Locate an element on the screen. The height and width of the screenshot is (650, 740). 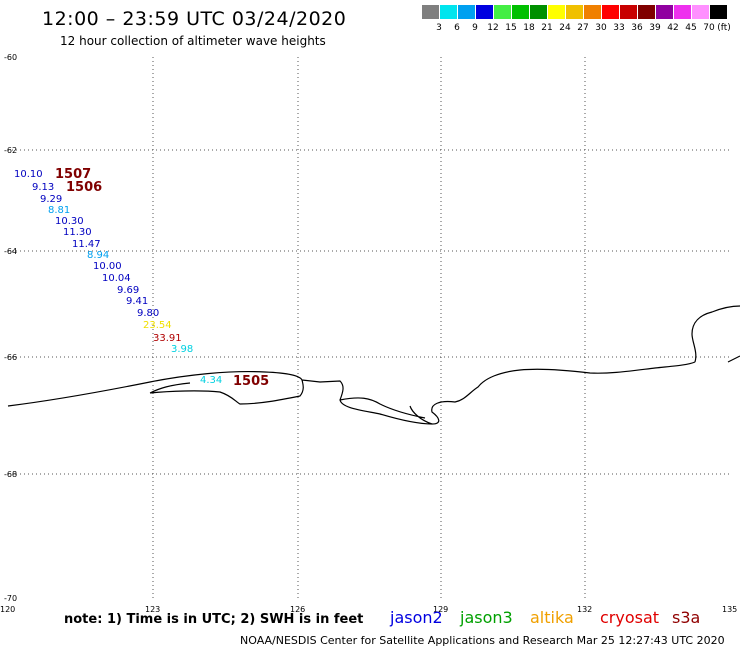
longitude-label: 123 is located at coordinates (152, 609).